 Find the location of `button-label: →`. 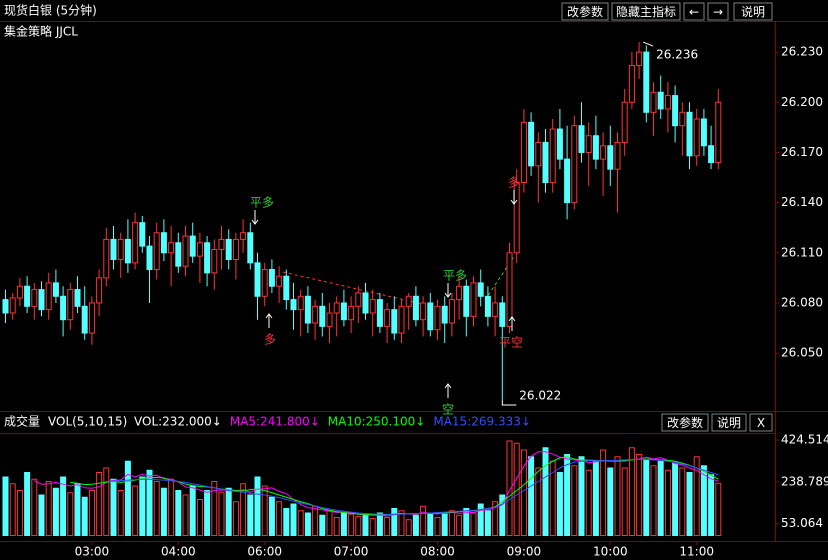

button-label: → is located at coordinates (718, 12).